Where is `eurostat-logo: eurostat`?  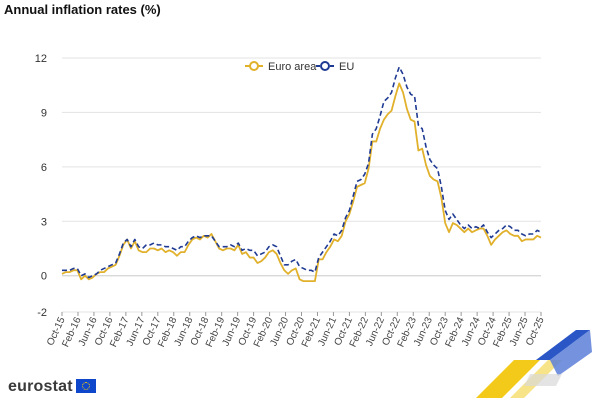 eurostat-logo: eurostat is located at coordinates (52, 387).